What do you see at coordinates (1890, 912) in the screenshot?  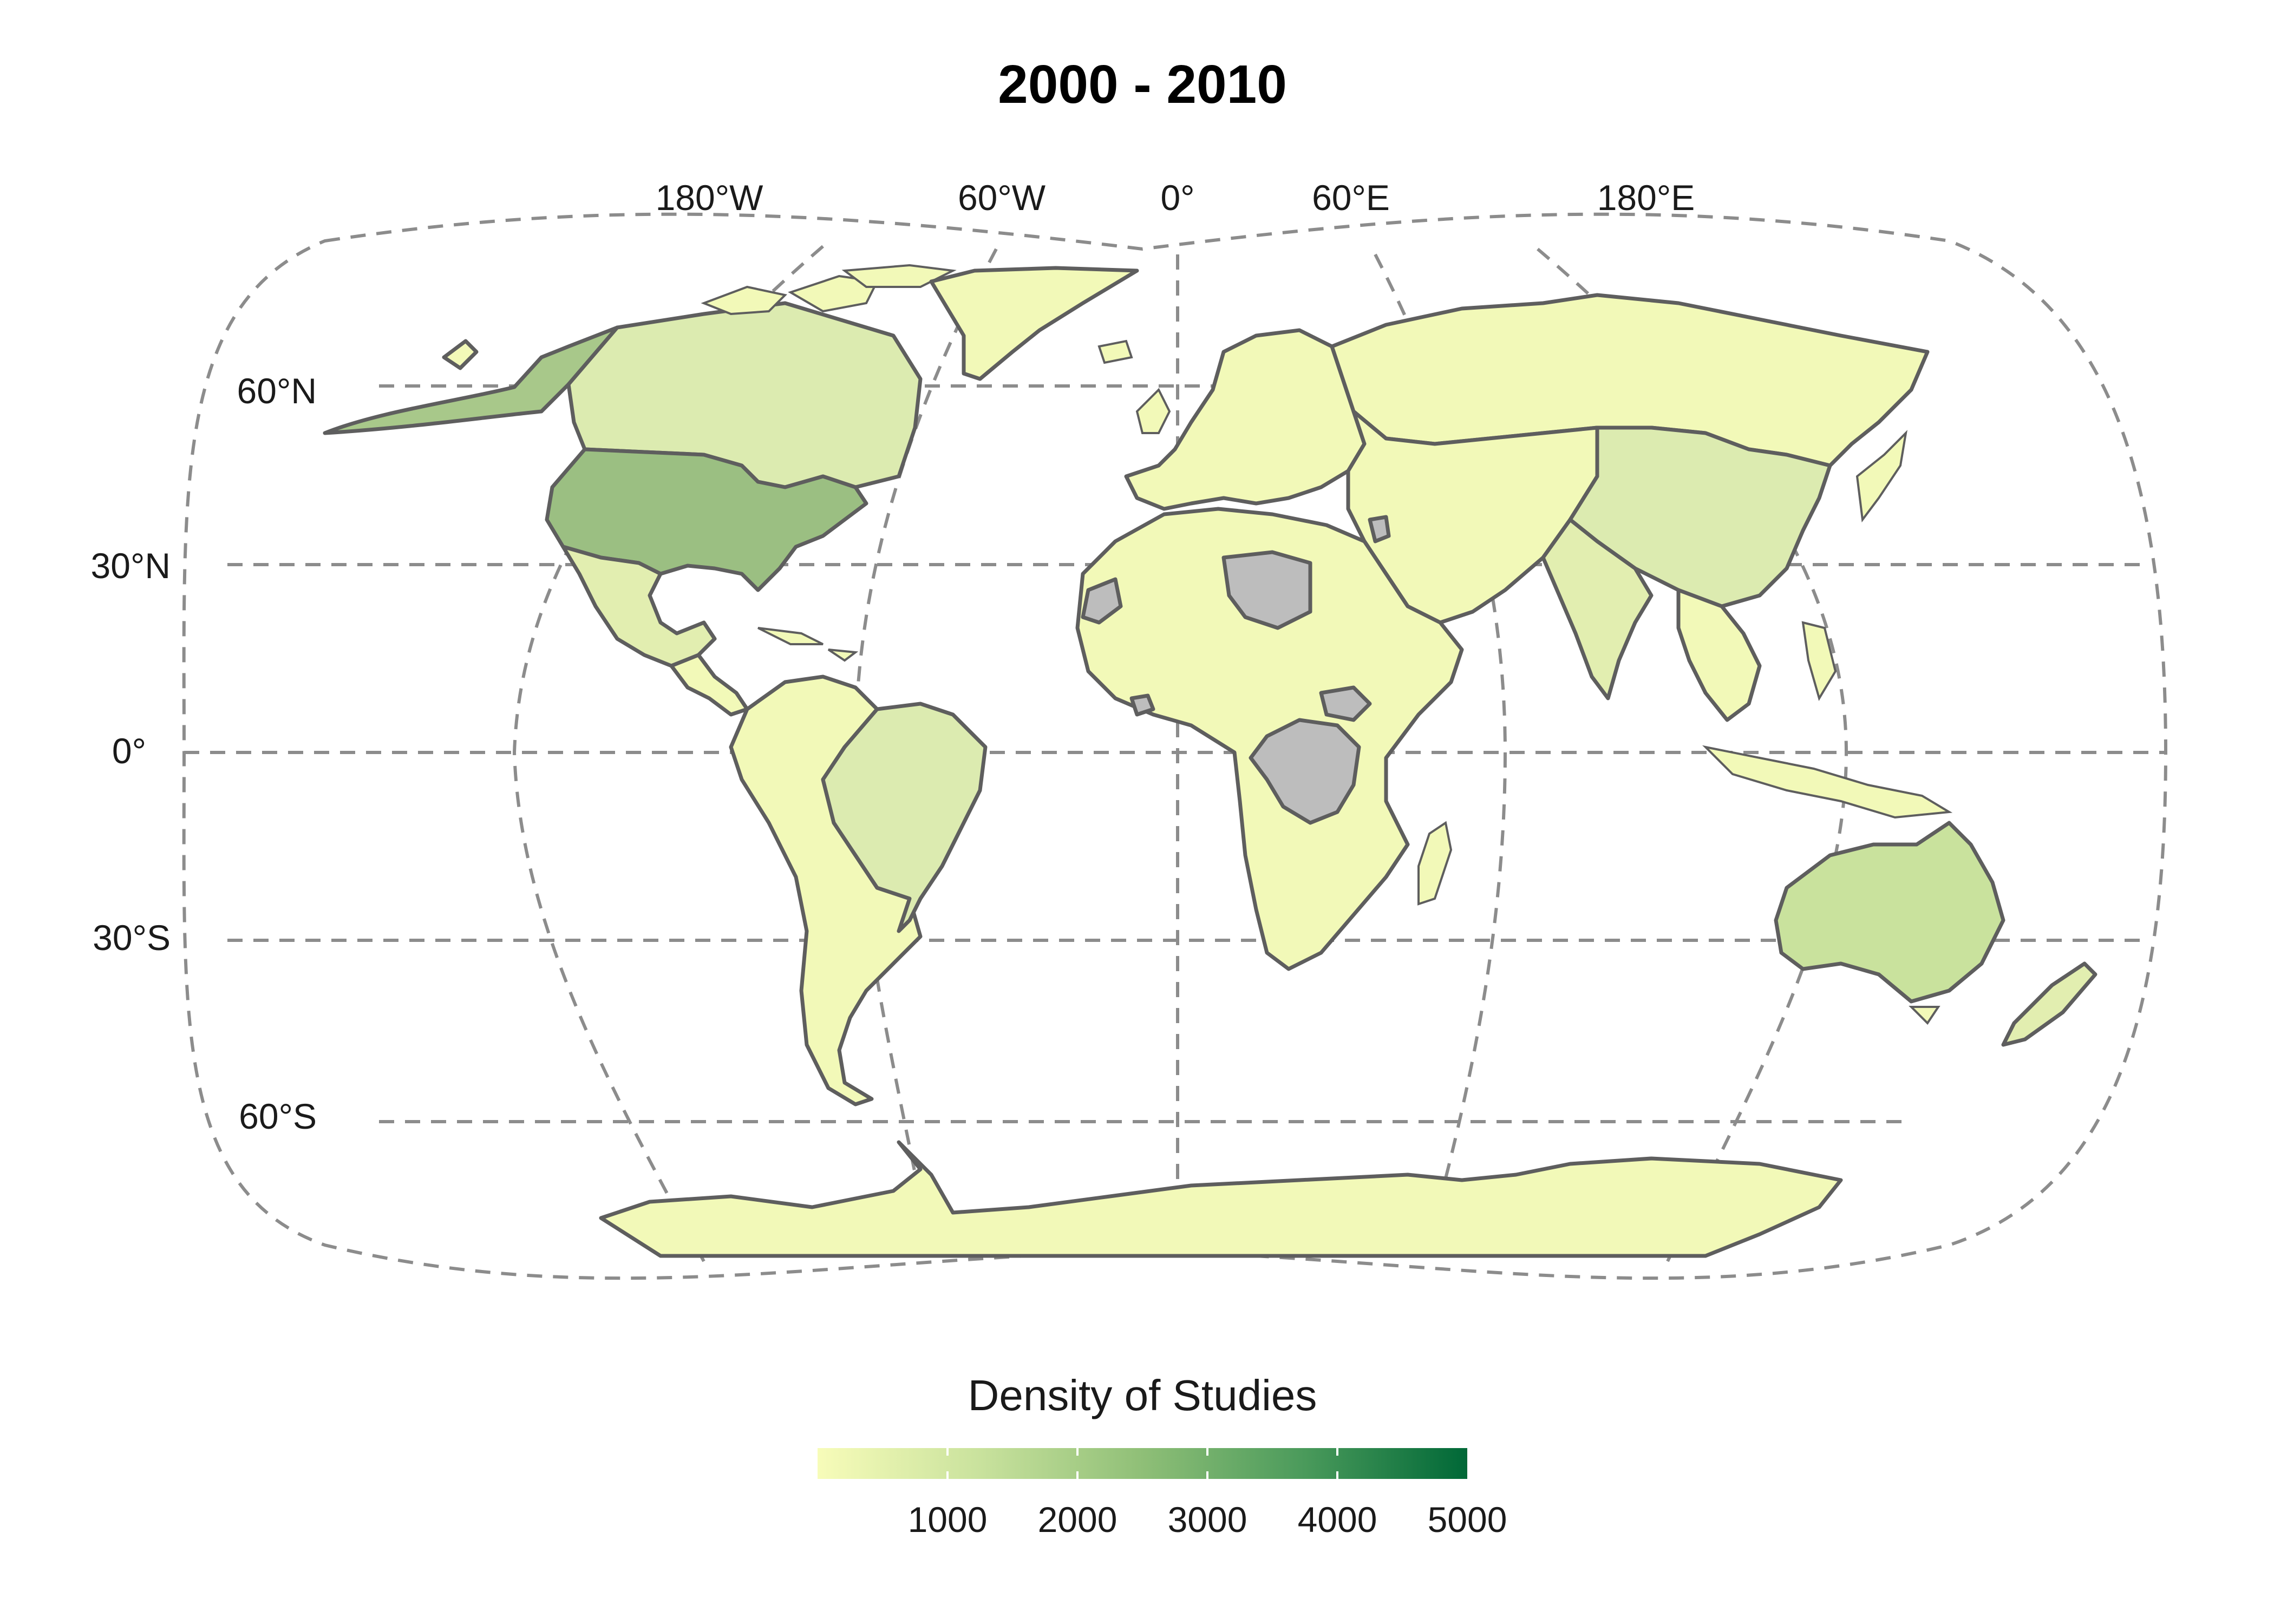 I see `region-australia` at bounding box center [1890, 912].